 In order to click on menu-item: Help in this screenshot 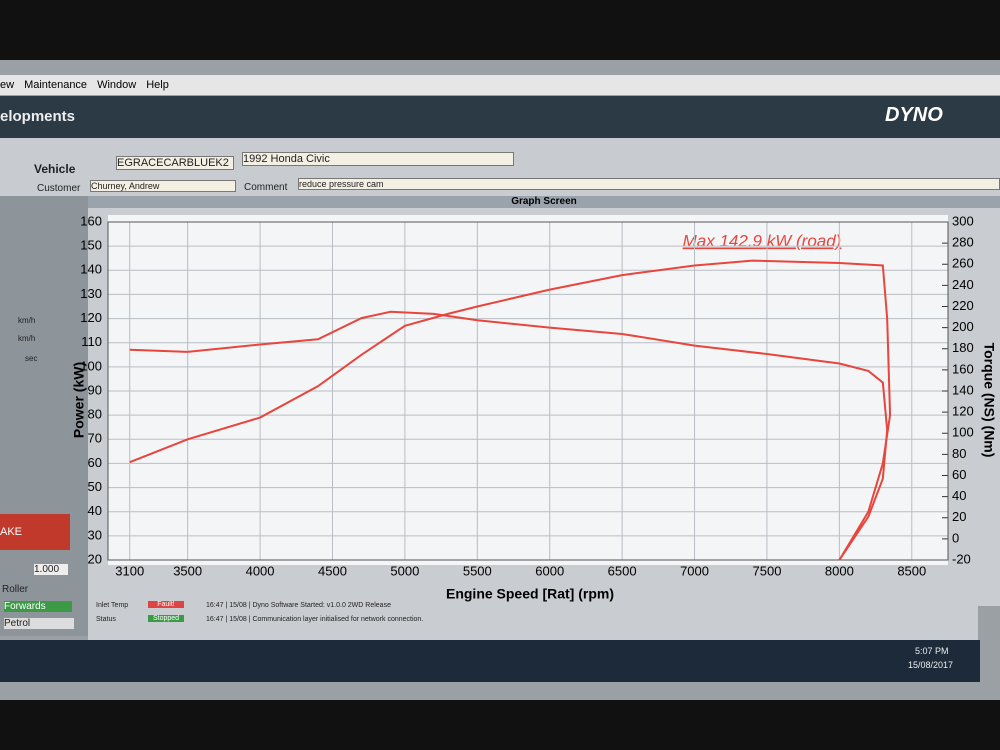, I will do `click(157, 85)`.